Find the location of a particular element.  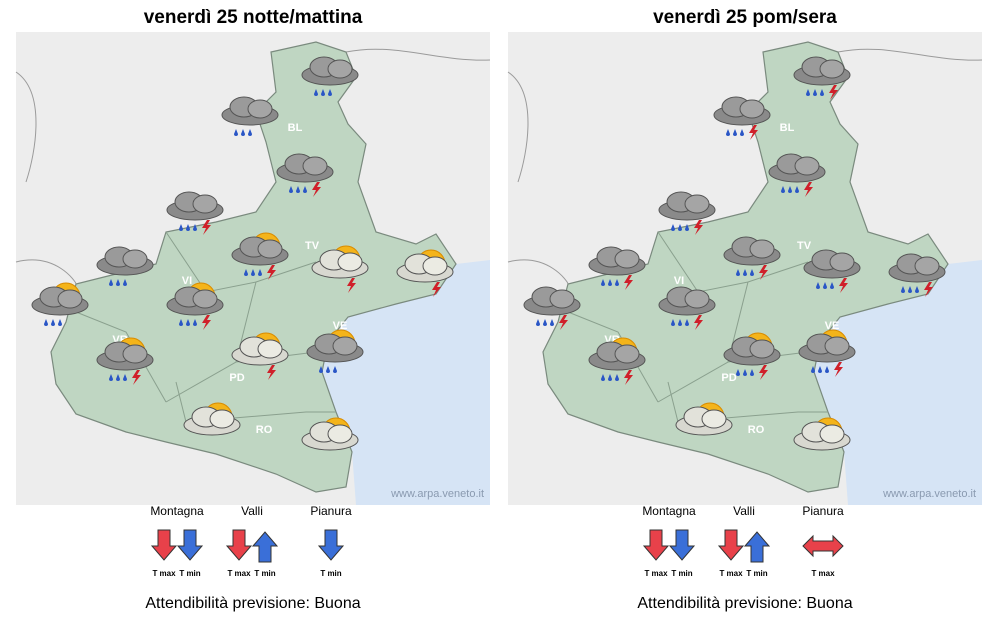

zone-label: Pianura is located at coordinates (331, 511).